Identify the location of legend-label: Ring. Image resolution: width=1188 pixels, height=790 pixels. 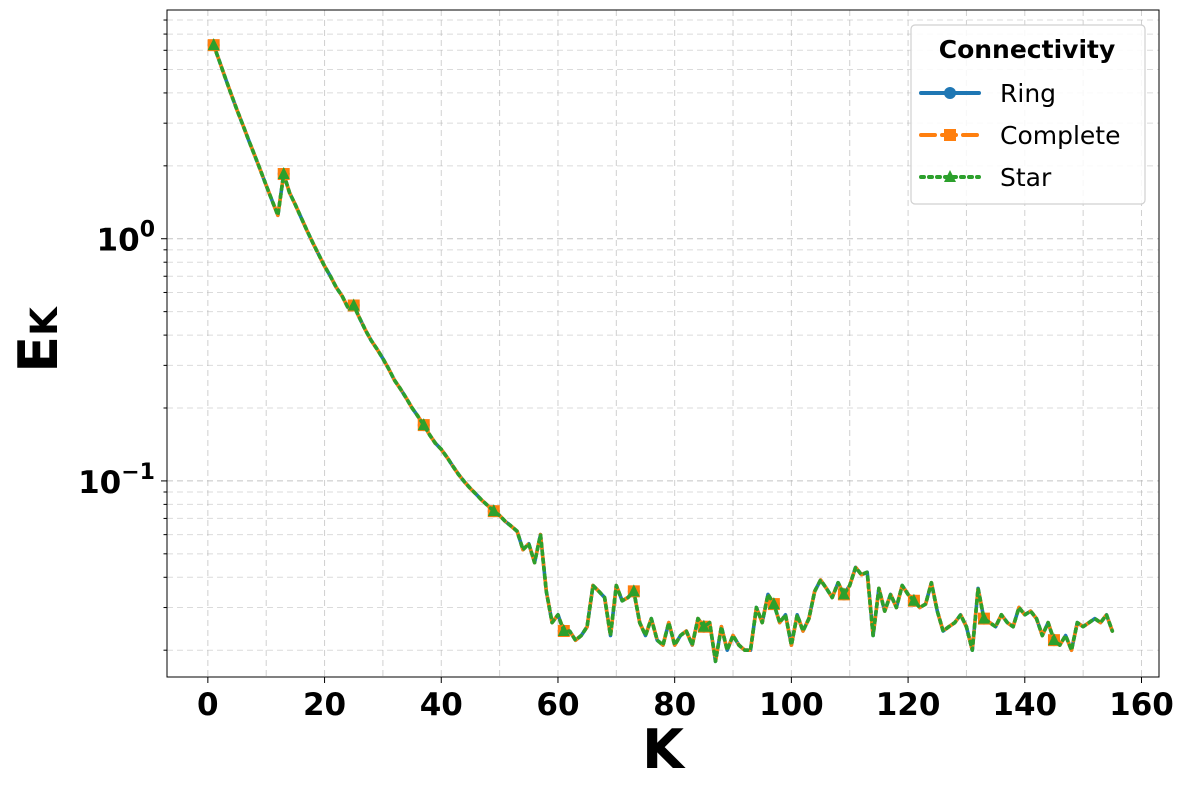
(1028, 93).